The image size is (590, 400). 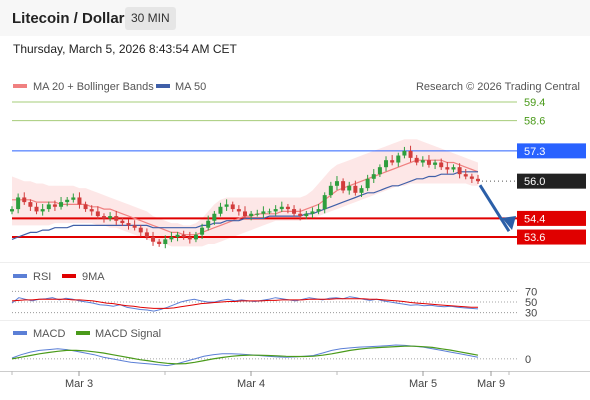 What do you see at coordinates (295, 371) in the screenshot?
I see `x-axis-line` at bounding box center [295, 371].